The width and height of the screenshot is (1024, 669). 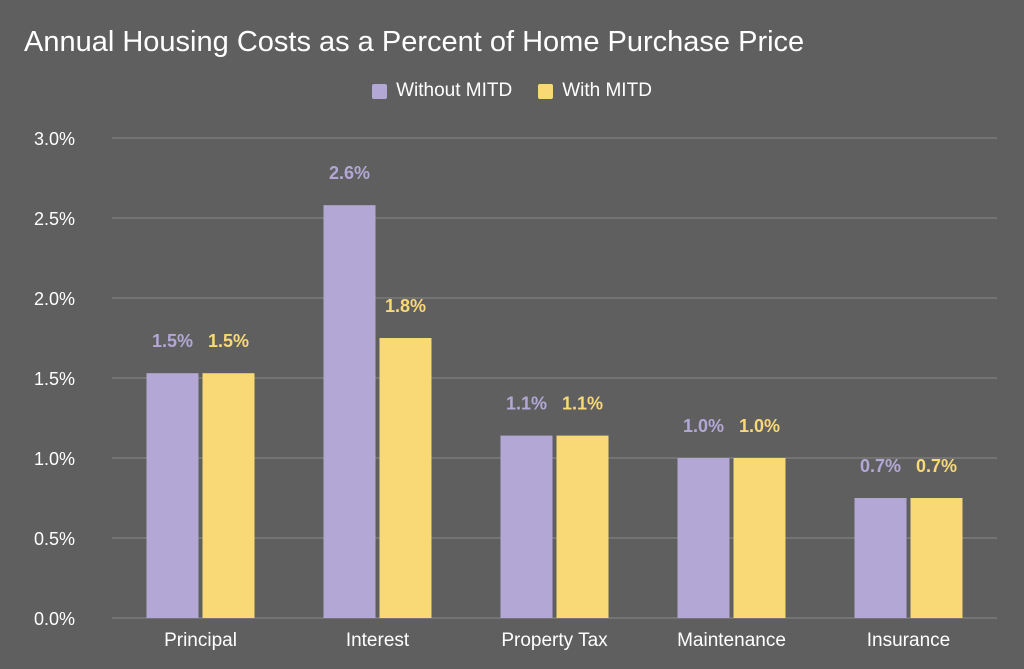 What do you see at coordinates (54, 539) in the screenshot?
I see `y-tick-label: 0.5%` at bounding box center [54, 539].